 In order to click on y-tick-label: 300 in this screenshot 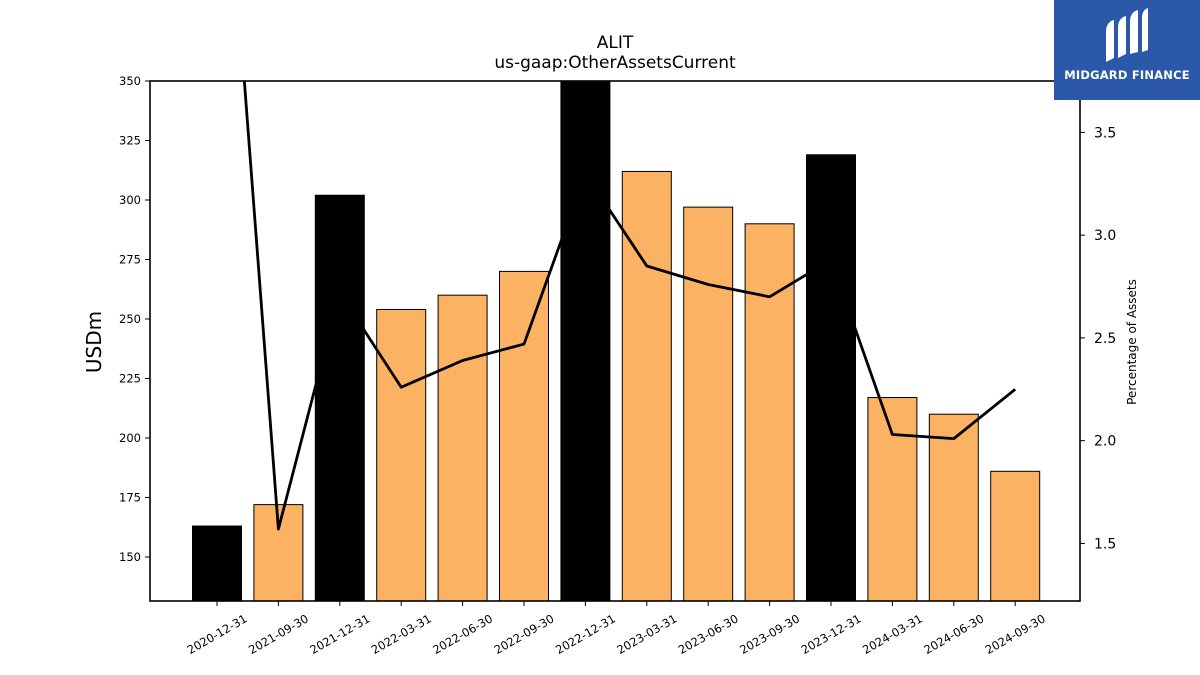, I will do `click(130, 200)`.